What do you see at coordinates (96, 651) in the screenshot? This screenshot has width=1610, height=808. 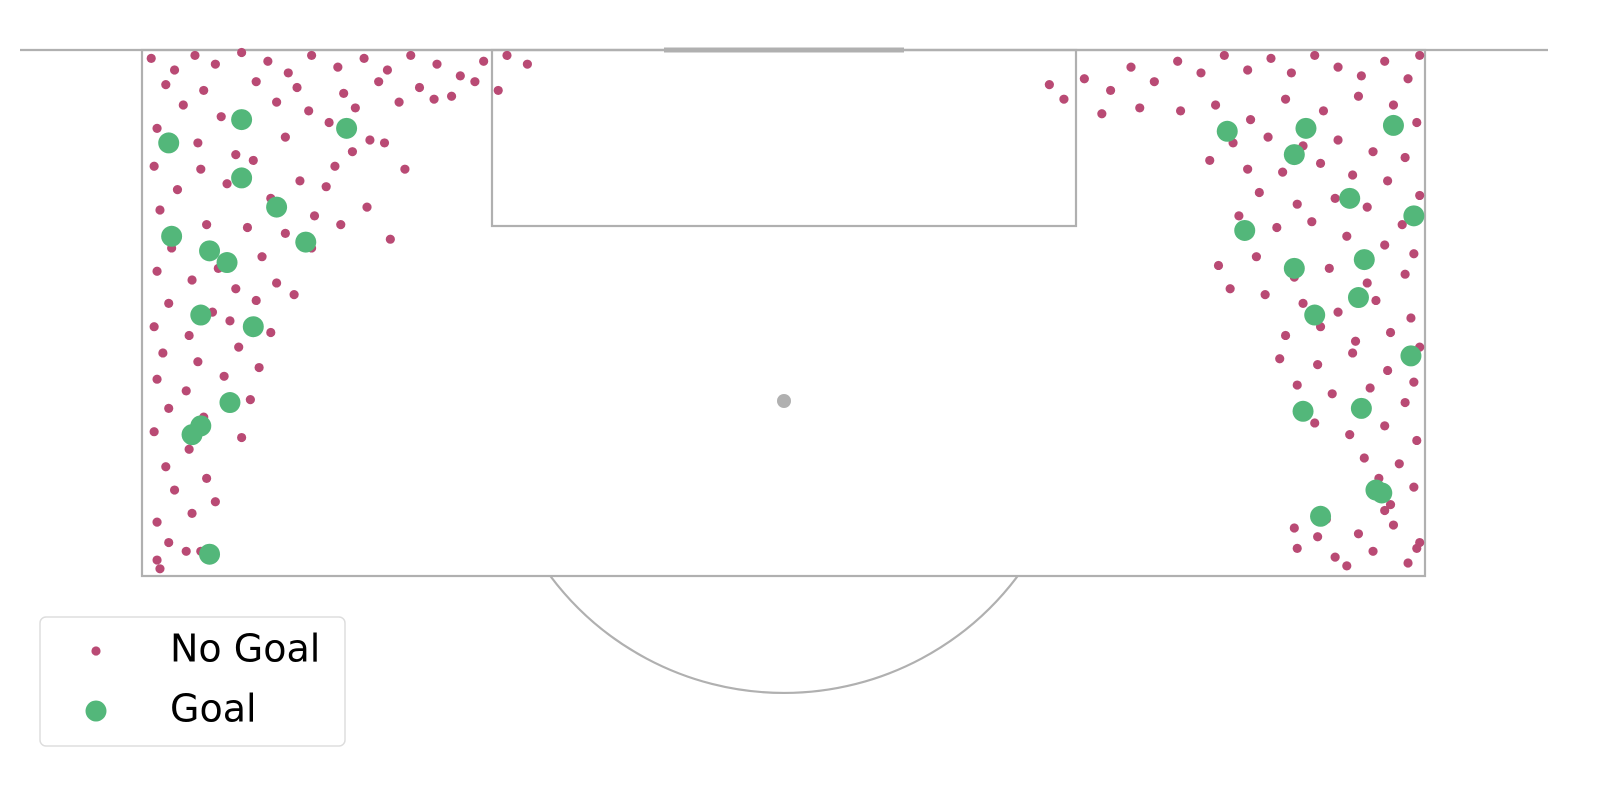 I see `legend-marker` at bounding box center [96, 651].